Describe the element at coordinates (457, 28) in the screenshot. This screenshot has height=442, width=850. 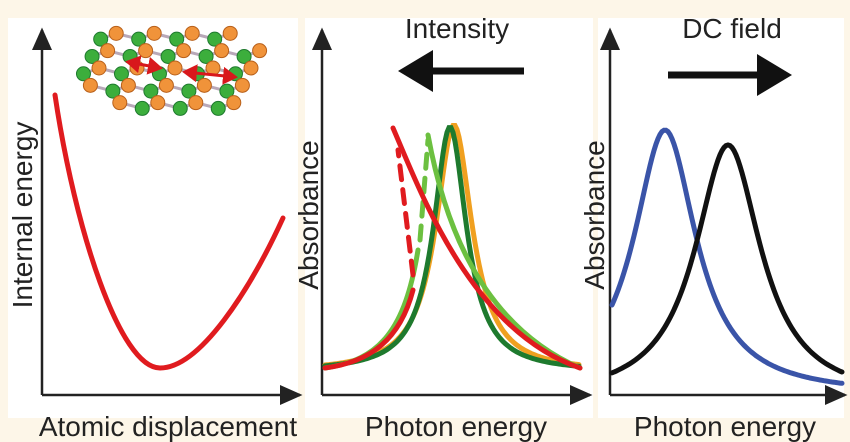
I see `panel-title: Intensity` at that location.